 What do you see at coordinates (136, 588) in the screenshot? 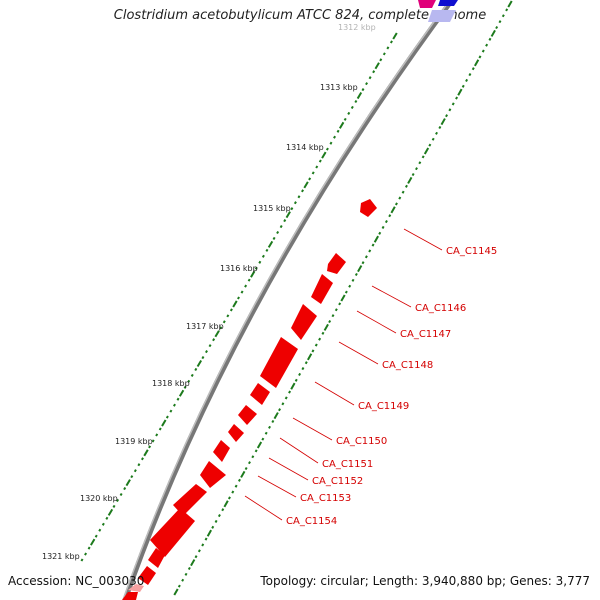
I see `feature-bottom-pink` at bounding box center [136, 588].